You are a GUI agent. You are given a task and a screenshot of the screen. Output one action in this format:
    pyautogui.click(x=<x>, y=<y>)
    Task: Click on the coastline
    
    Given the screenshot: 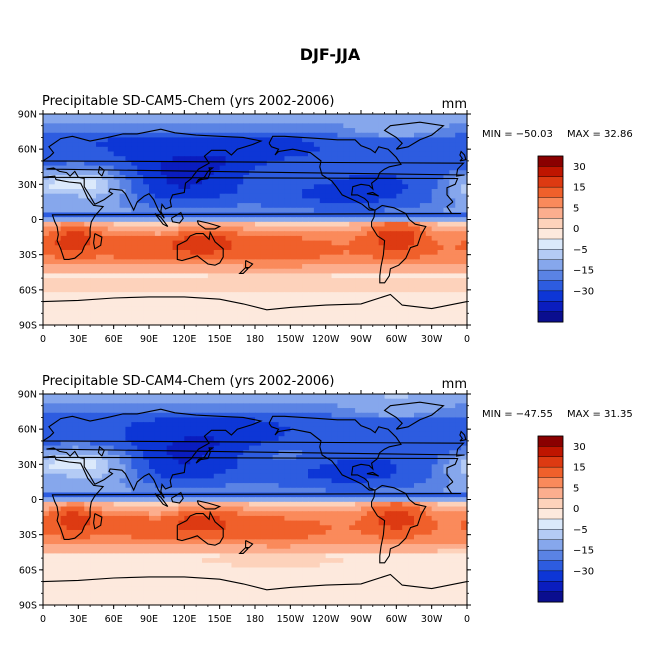 What is the action you would take?
    pyautogui.click(x=253, y=173)
    